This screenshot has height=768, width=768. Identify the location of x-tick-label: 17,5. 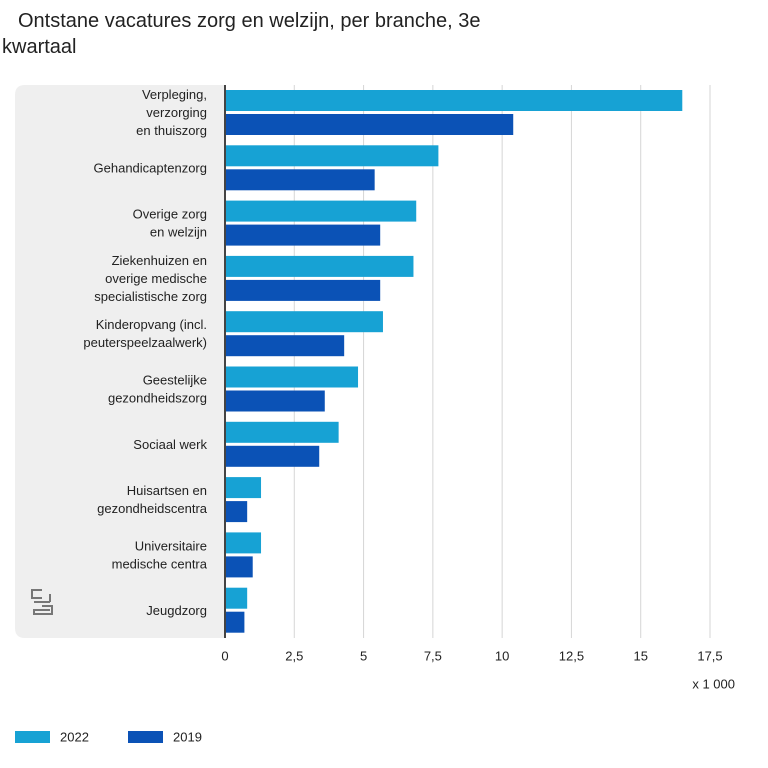
(709, 655).